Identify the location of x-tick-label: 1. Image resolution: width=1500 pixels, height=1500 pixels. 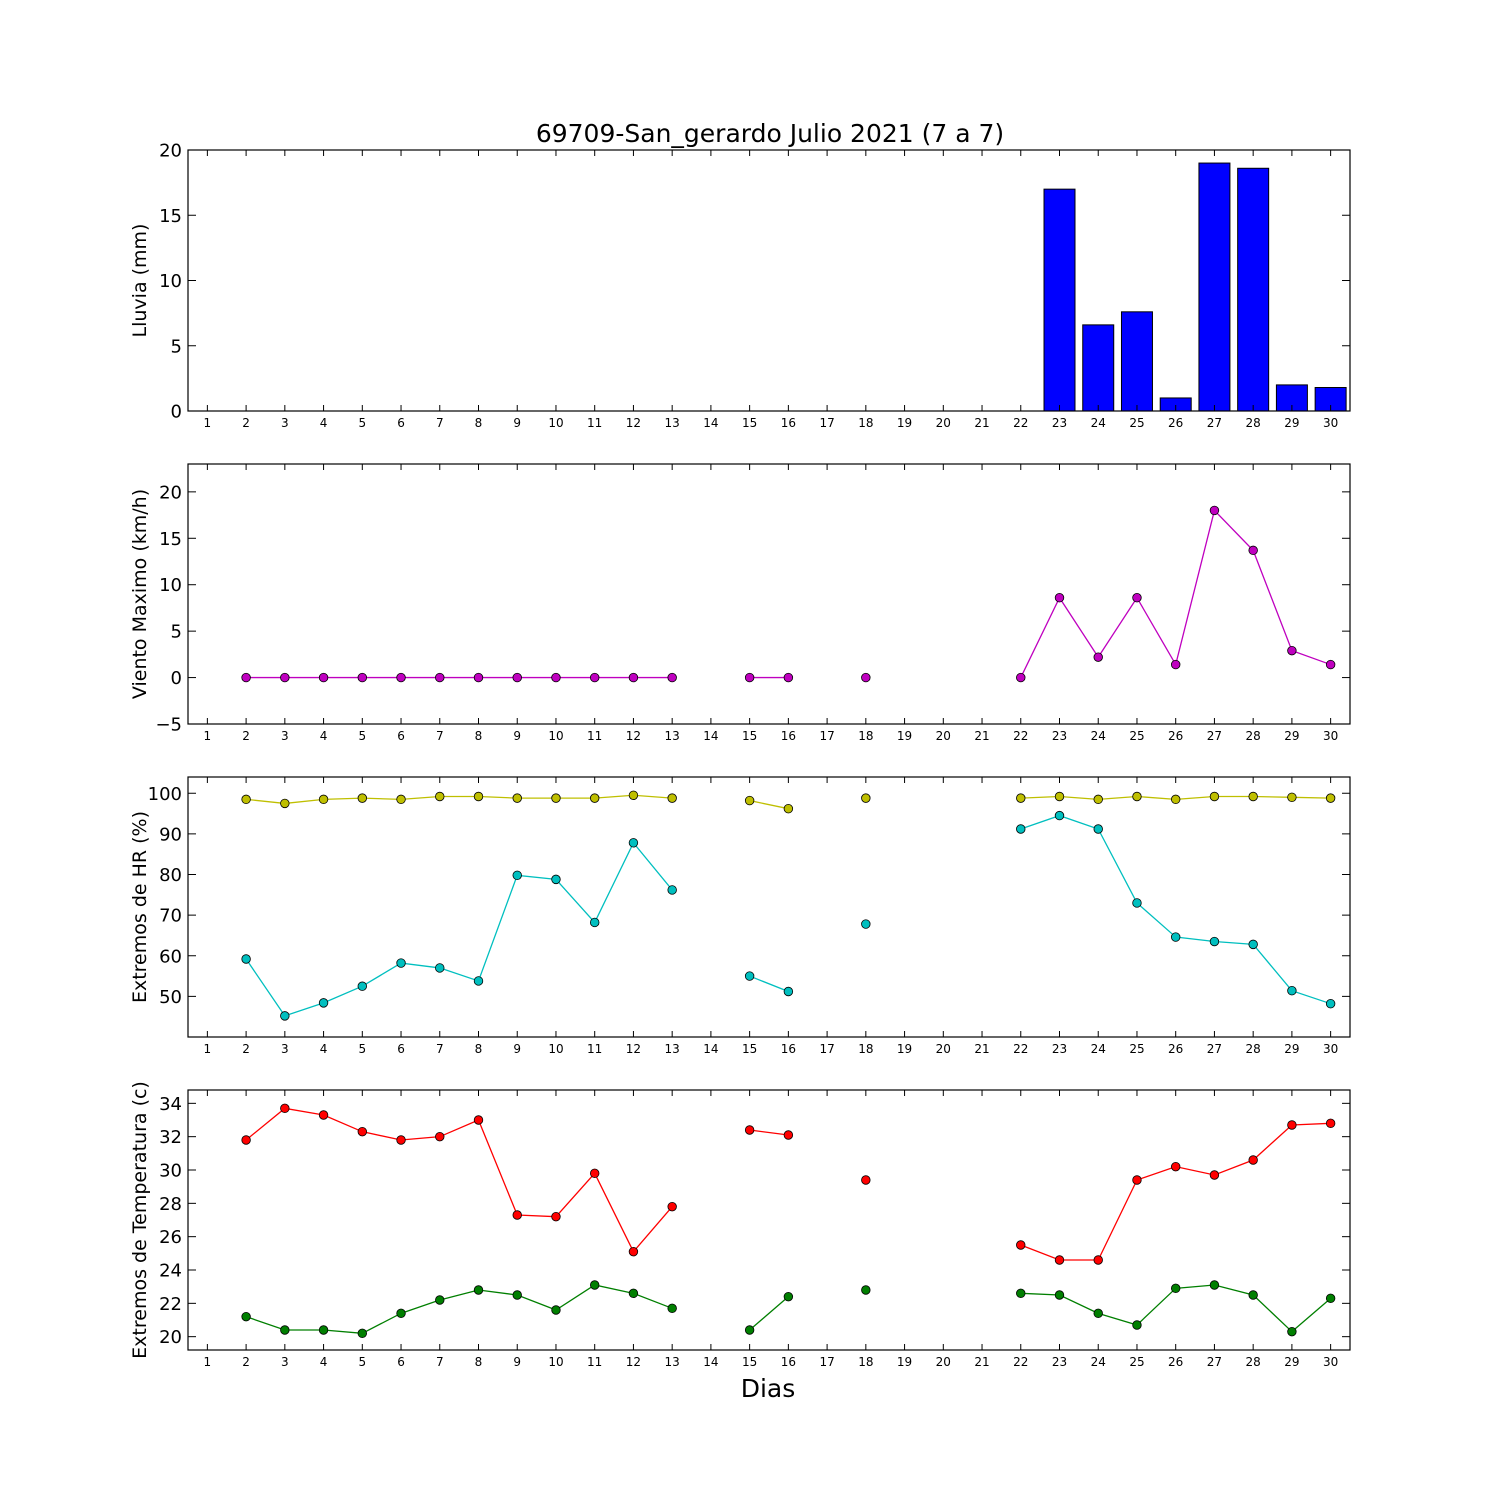
(208, 1362).